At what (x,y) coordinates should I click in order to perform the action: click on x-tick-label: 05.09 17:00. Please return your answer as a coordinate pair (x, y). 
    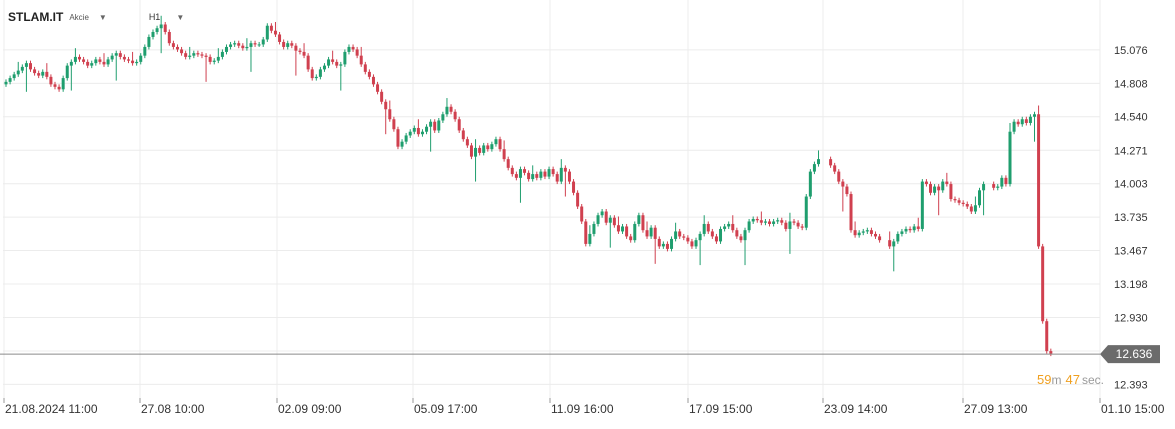
    Looking at the image, I should click on (446, 409).